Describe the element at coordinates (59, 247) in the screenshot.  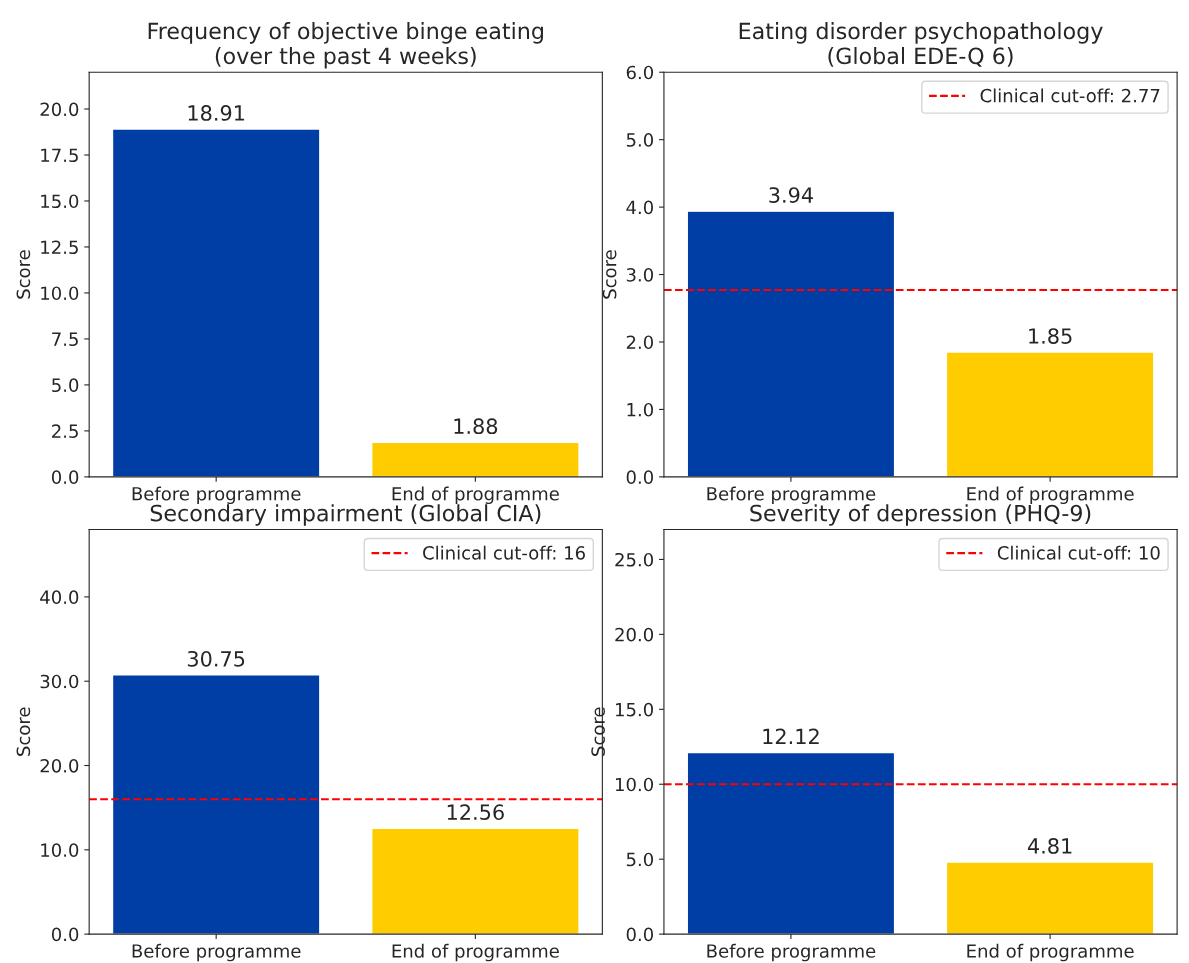
I see `y-tick-label: 12.5` at that location.